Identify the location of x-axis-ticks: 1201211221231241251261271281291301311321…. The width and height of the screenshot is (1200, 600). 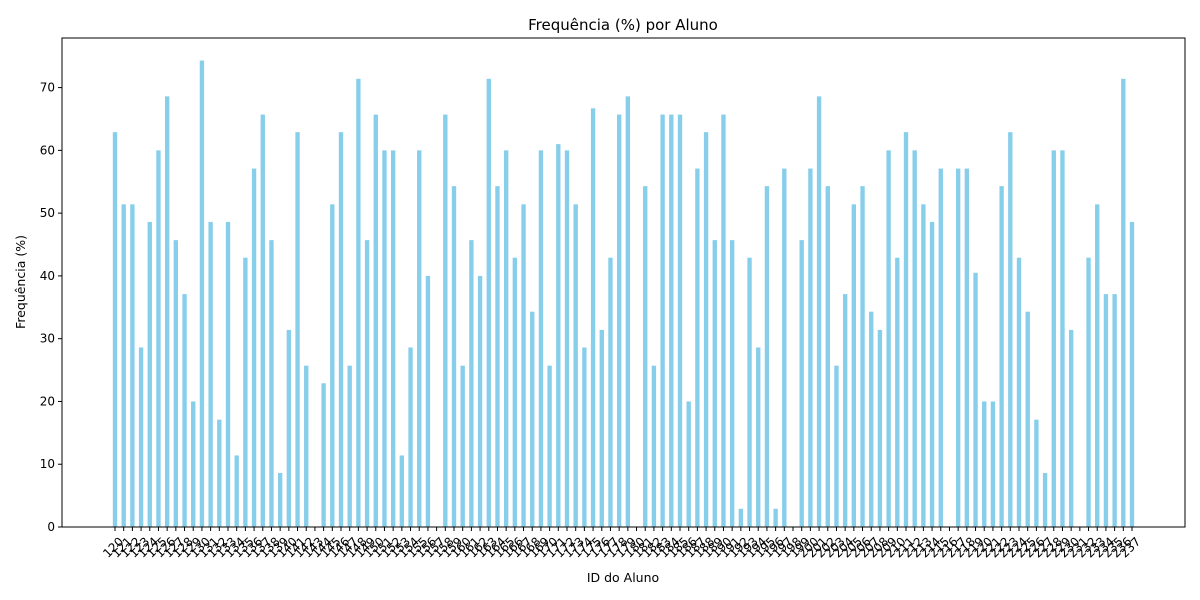
(621, 544).